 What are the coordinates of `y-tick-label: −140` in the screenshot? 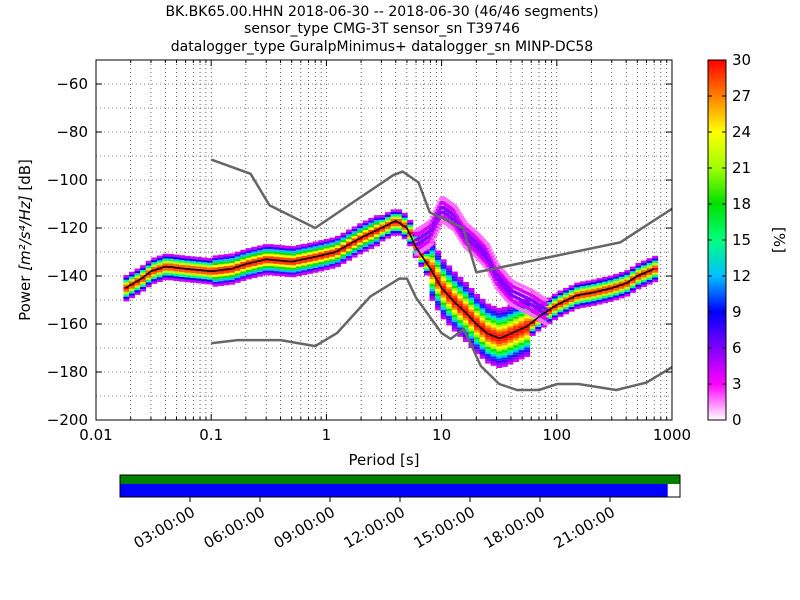 It's located at (67, 276).